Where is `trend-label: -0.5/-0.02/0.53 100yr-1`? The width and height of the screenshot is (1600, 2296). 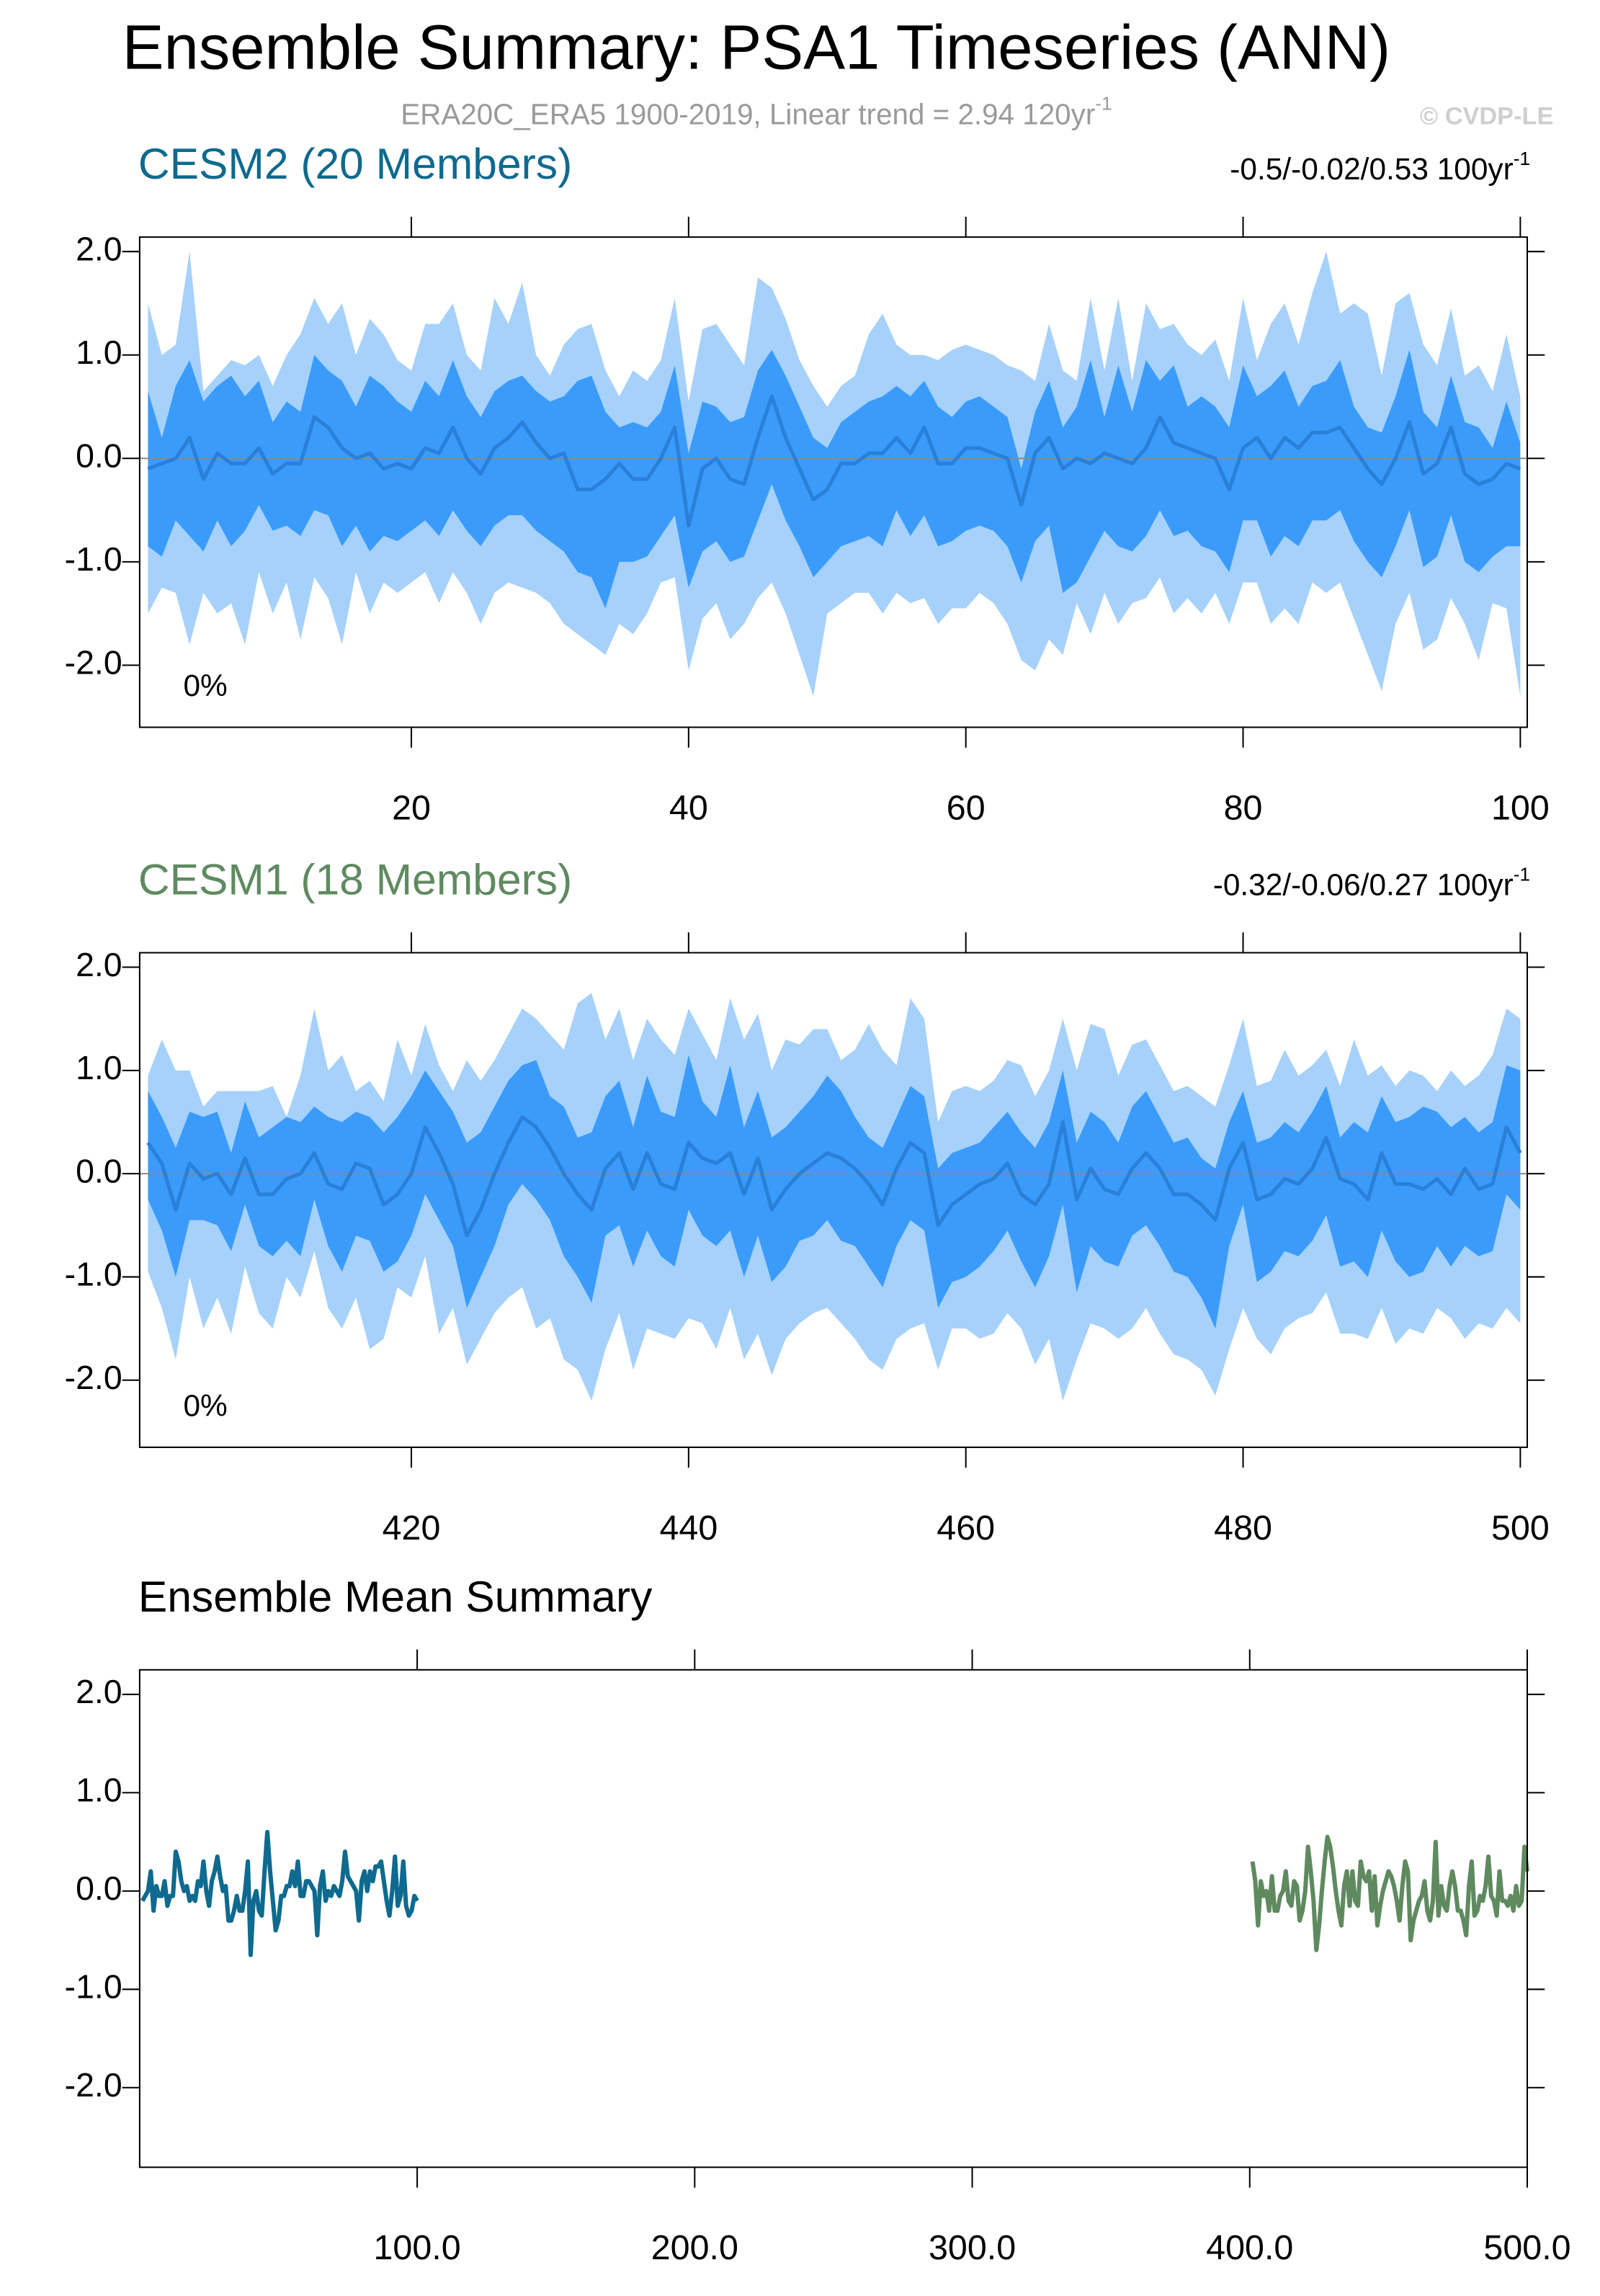 trend-label: -0.5/-0.02/0.53 100yr-1 is located at coordinates (1380, 167).